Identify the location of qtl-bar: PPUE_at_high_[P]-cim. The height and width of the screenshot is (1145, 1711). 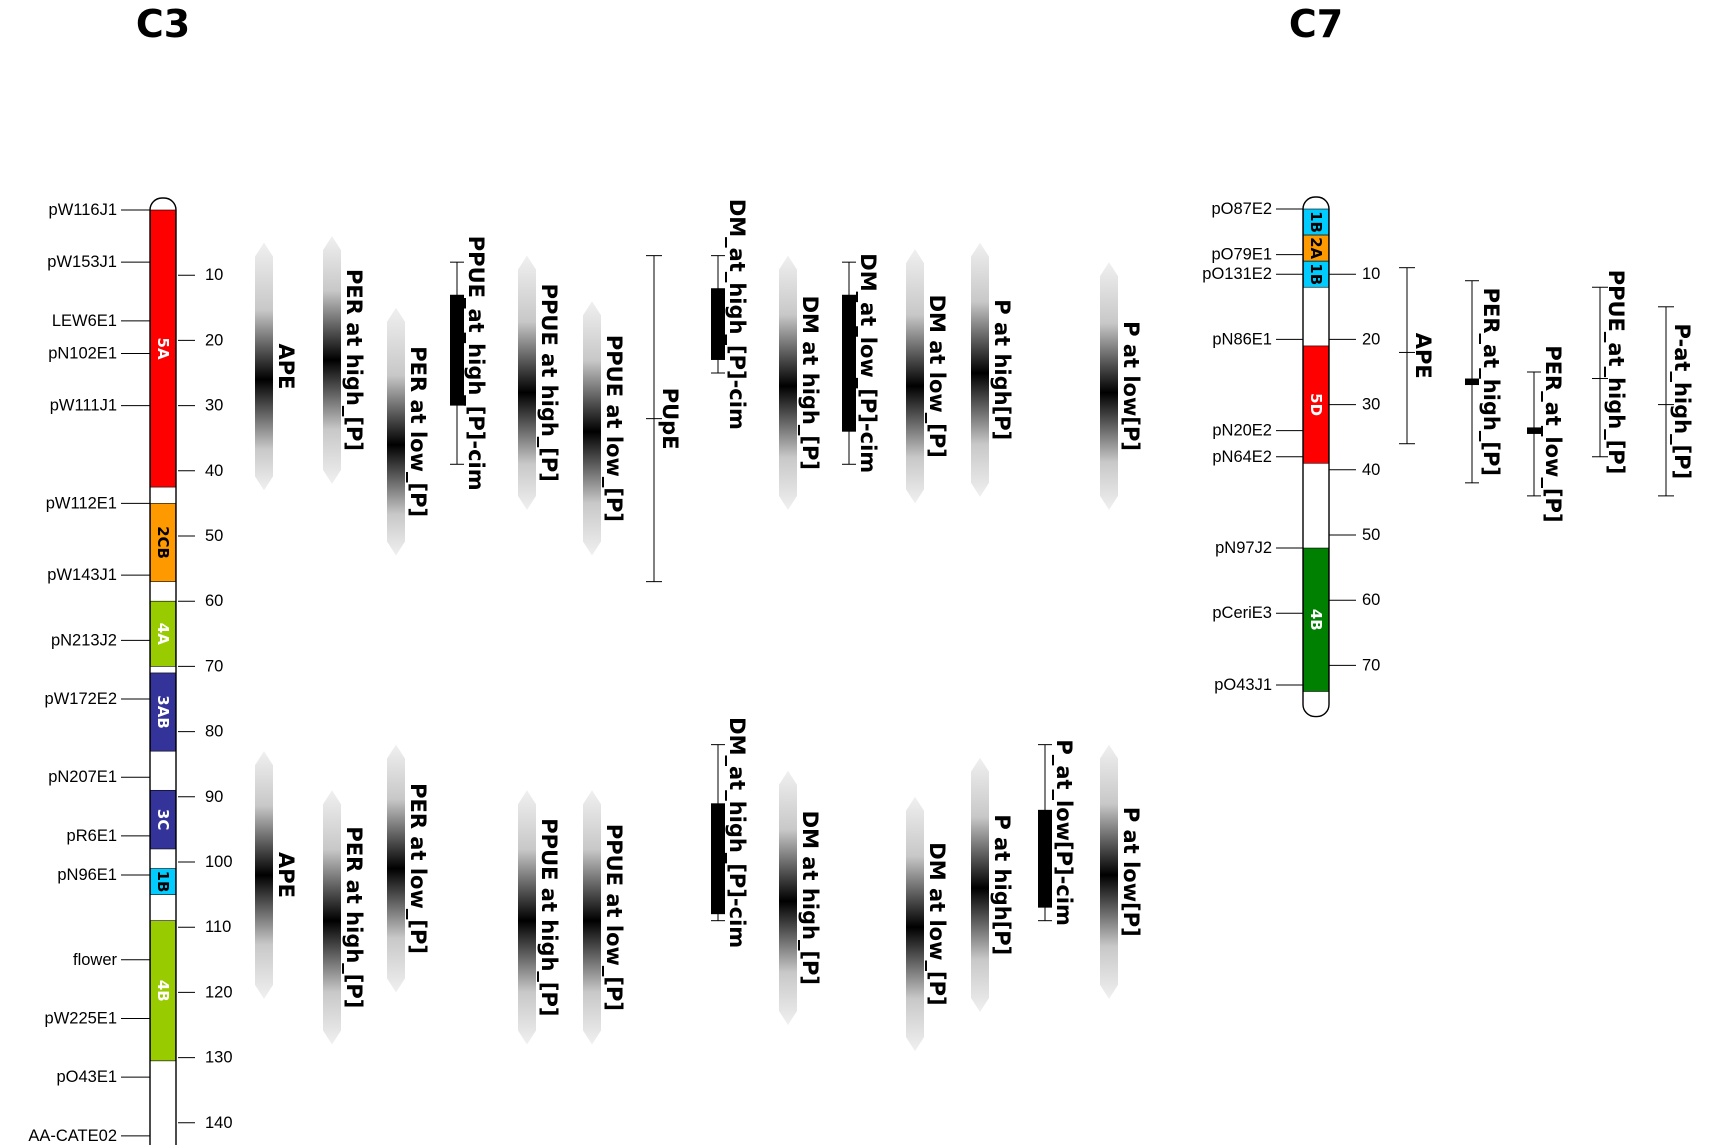
(469, 363).